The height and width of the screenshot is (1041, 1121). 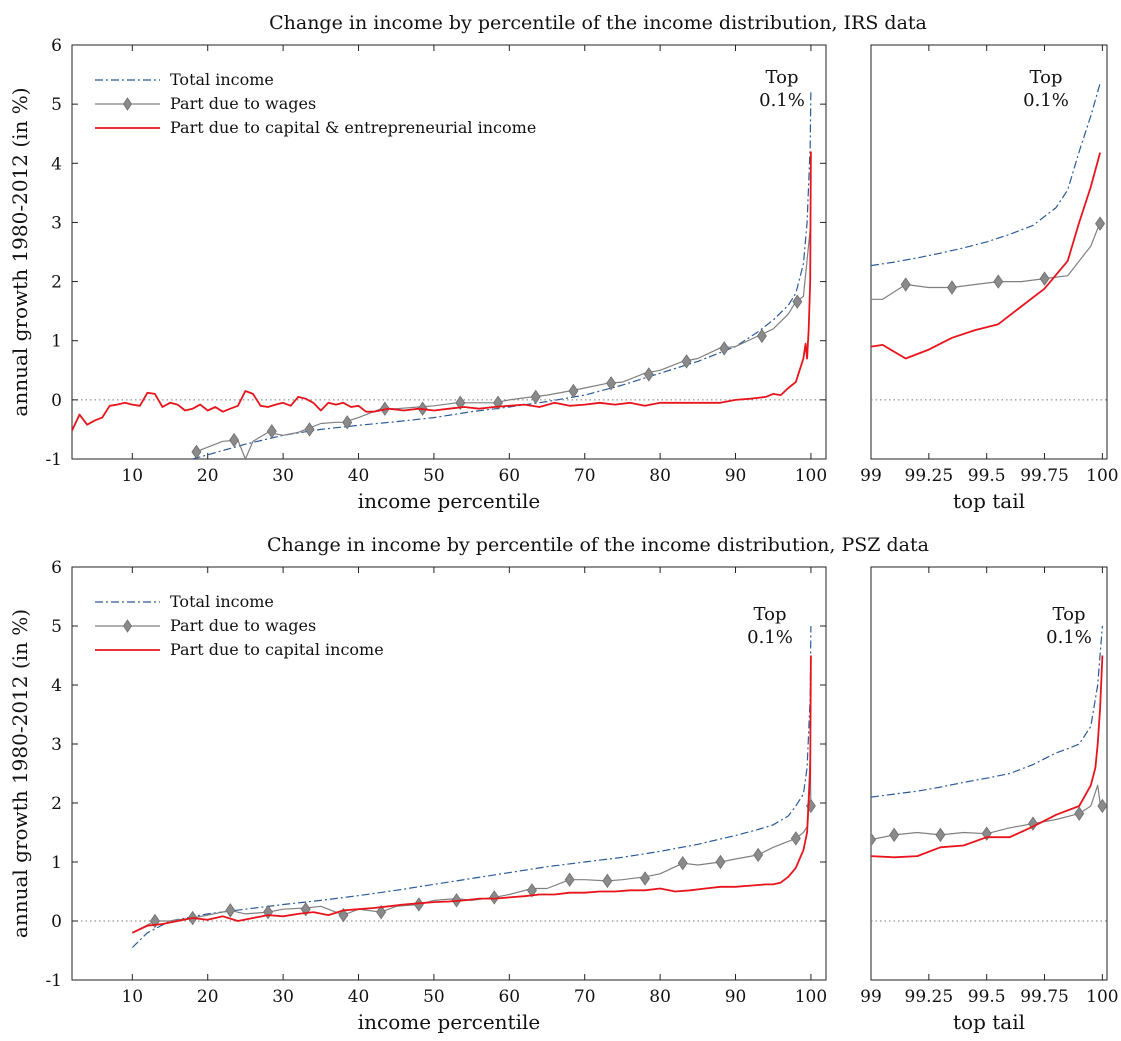 I want to click on y-axis-label: annual growth 1980-2012 (in %), so click(x=20, y=251).